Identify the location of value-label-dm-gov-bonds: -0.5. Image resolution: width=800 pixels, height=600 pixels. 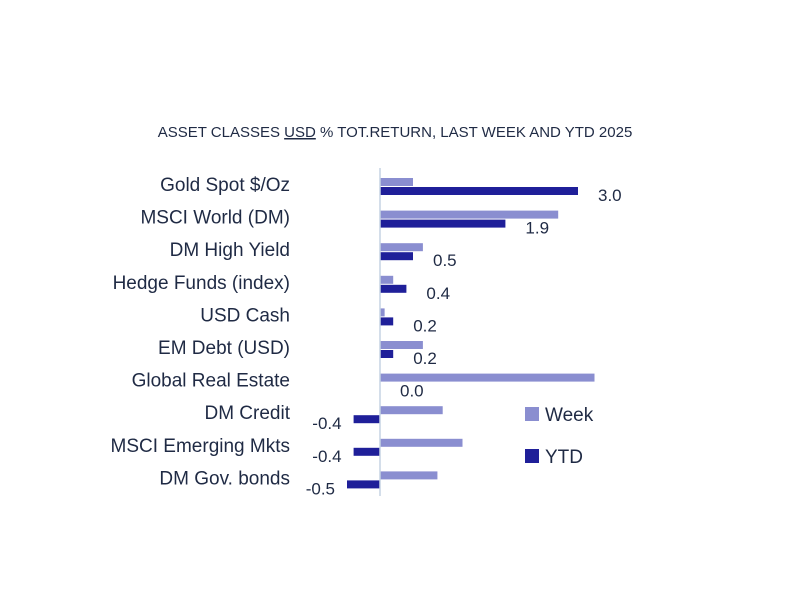
(320, 488).